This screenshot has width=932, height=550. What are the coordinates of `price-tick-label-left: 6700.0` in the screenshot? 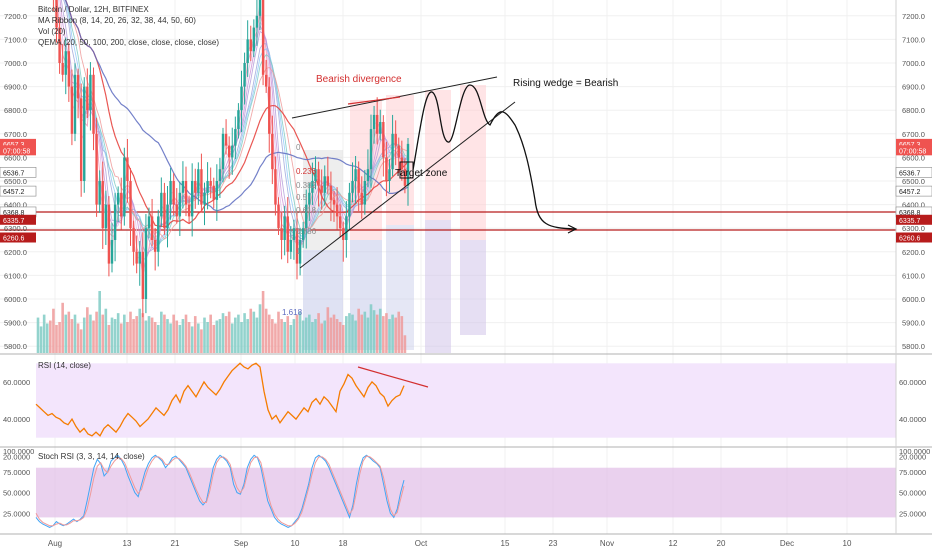 It's located at (15, 134).